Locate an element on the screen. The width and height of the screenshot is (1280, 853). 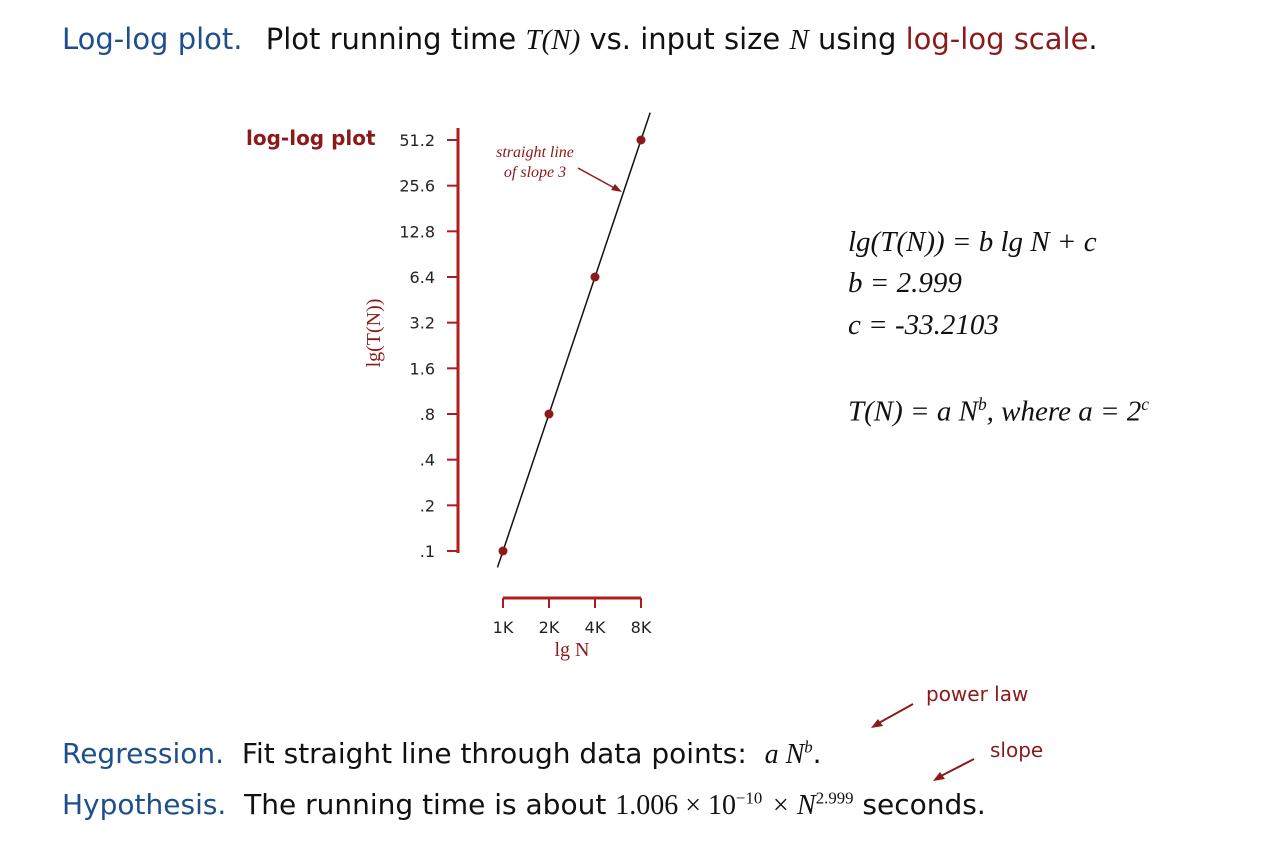
y-tick-label: 6.4 is located at coordinates (422, 277).